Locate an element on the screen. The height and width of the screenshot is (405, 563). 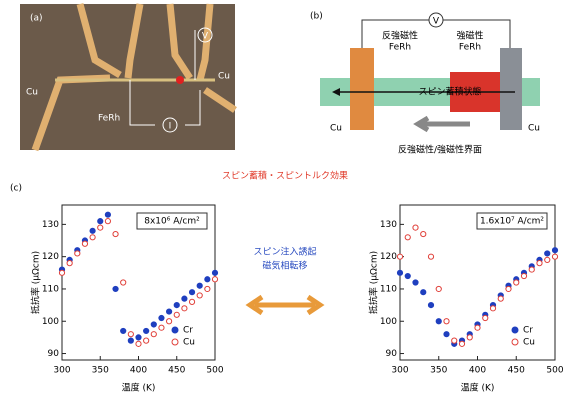
cu-electrode is located at coordinates (511, 89).